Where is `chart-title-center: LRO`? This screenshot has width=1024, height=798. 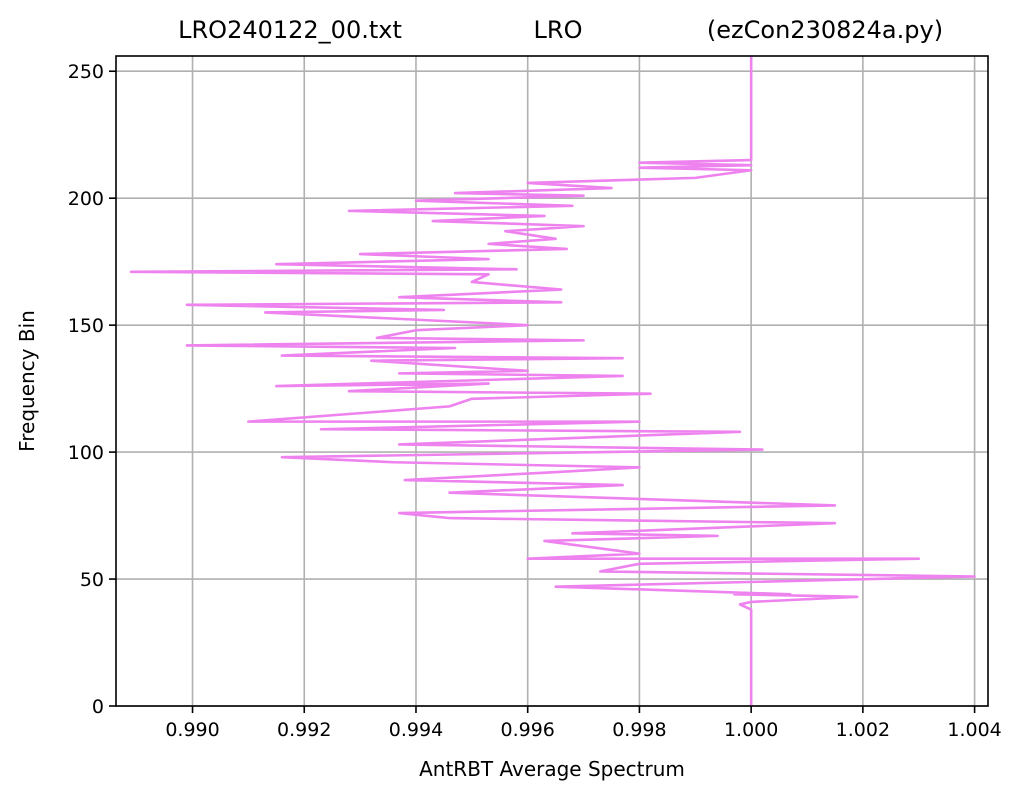 chart-title-center: LRO is located at coordinates (558, 30).